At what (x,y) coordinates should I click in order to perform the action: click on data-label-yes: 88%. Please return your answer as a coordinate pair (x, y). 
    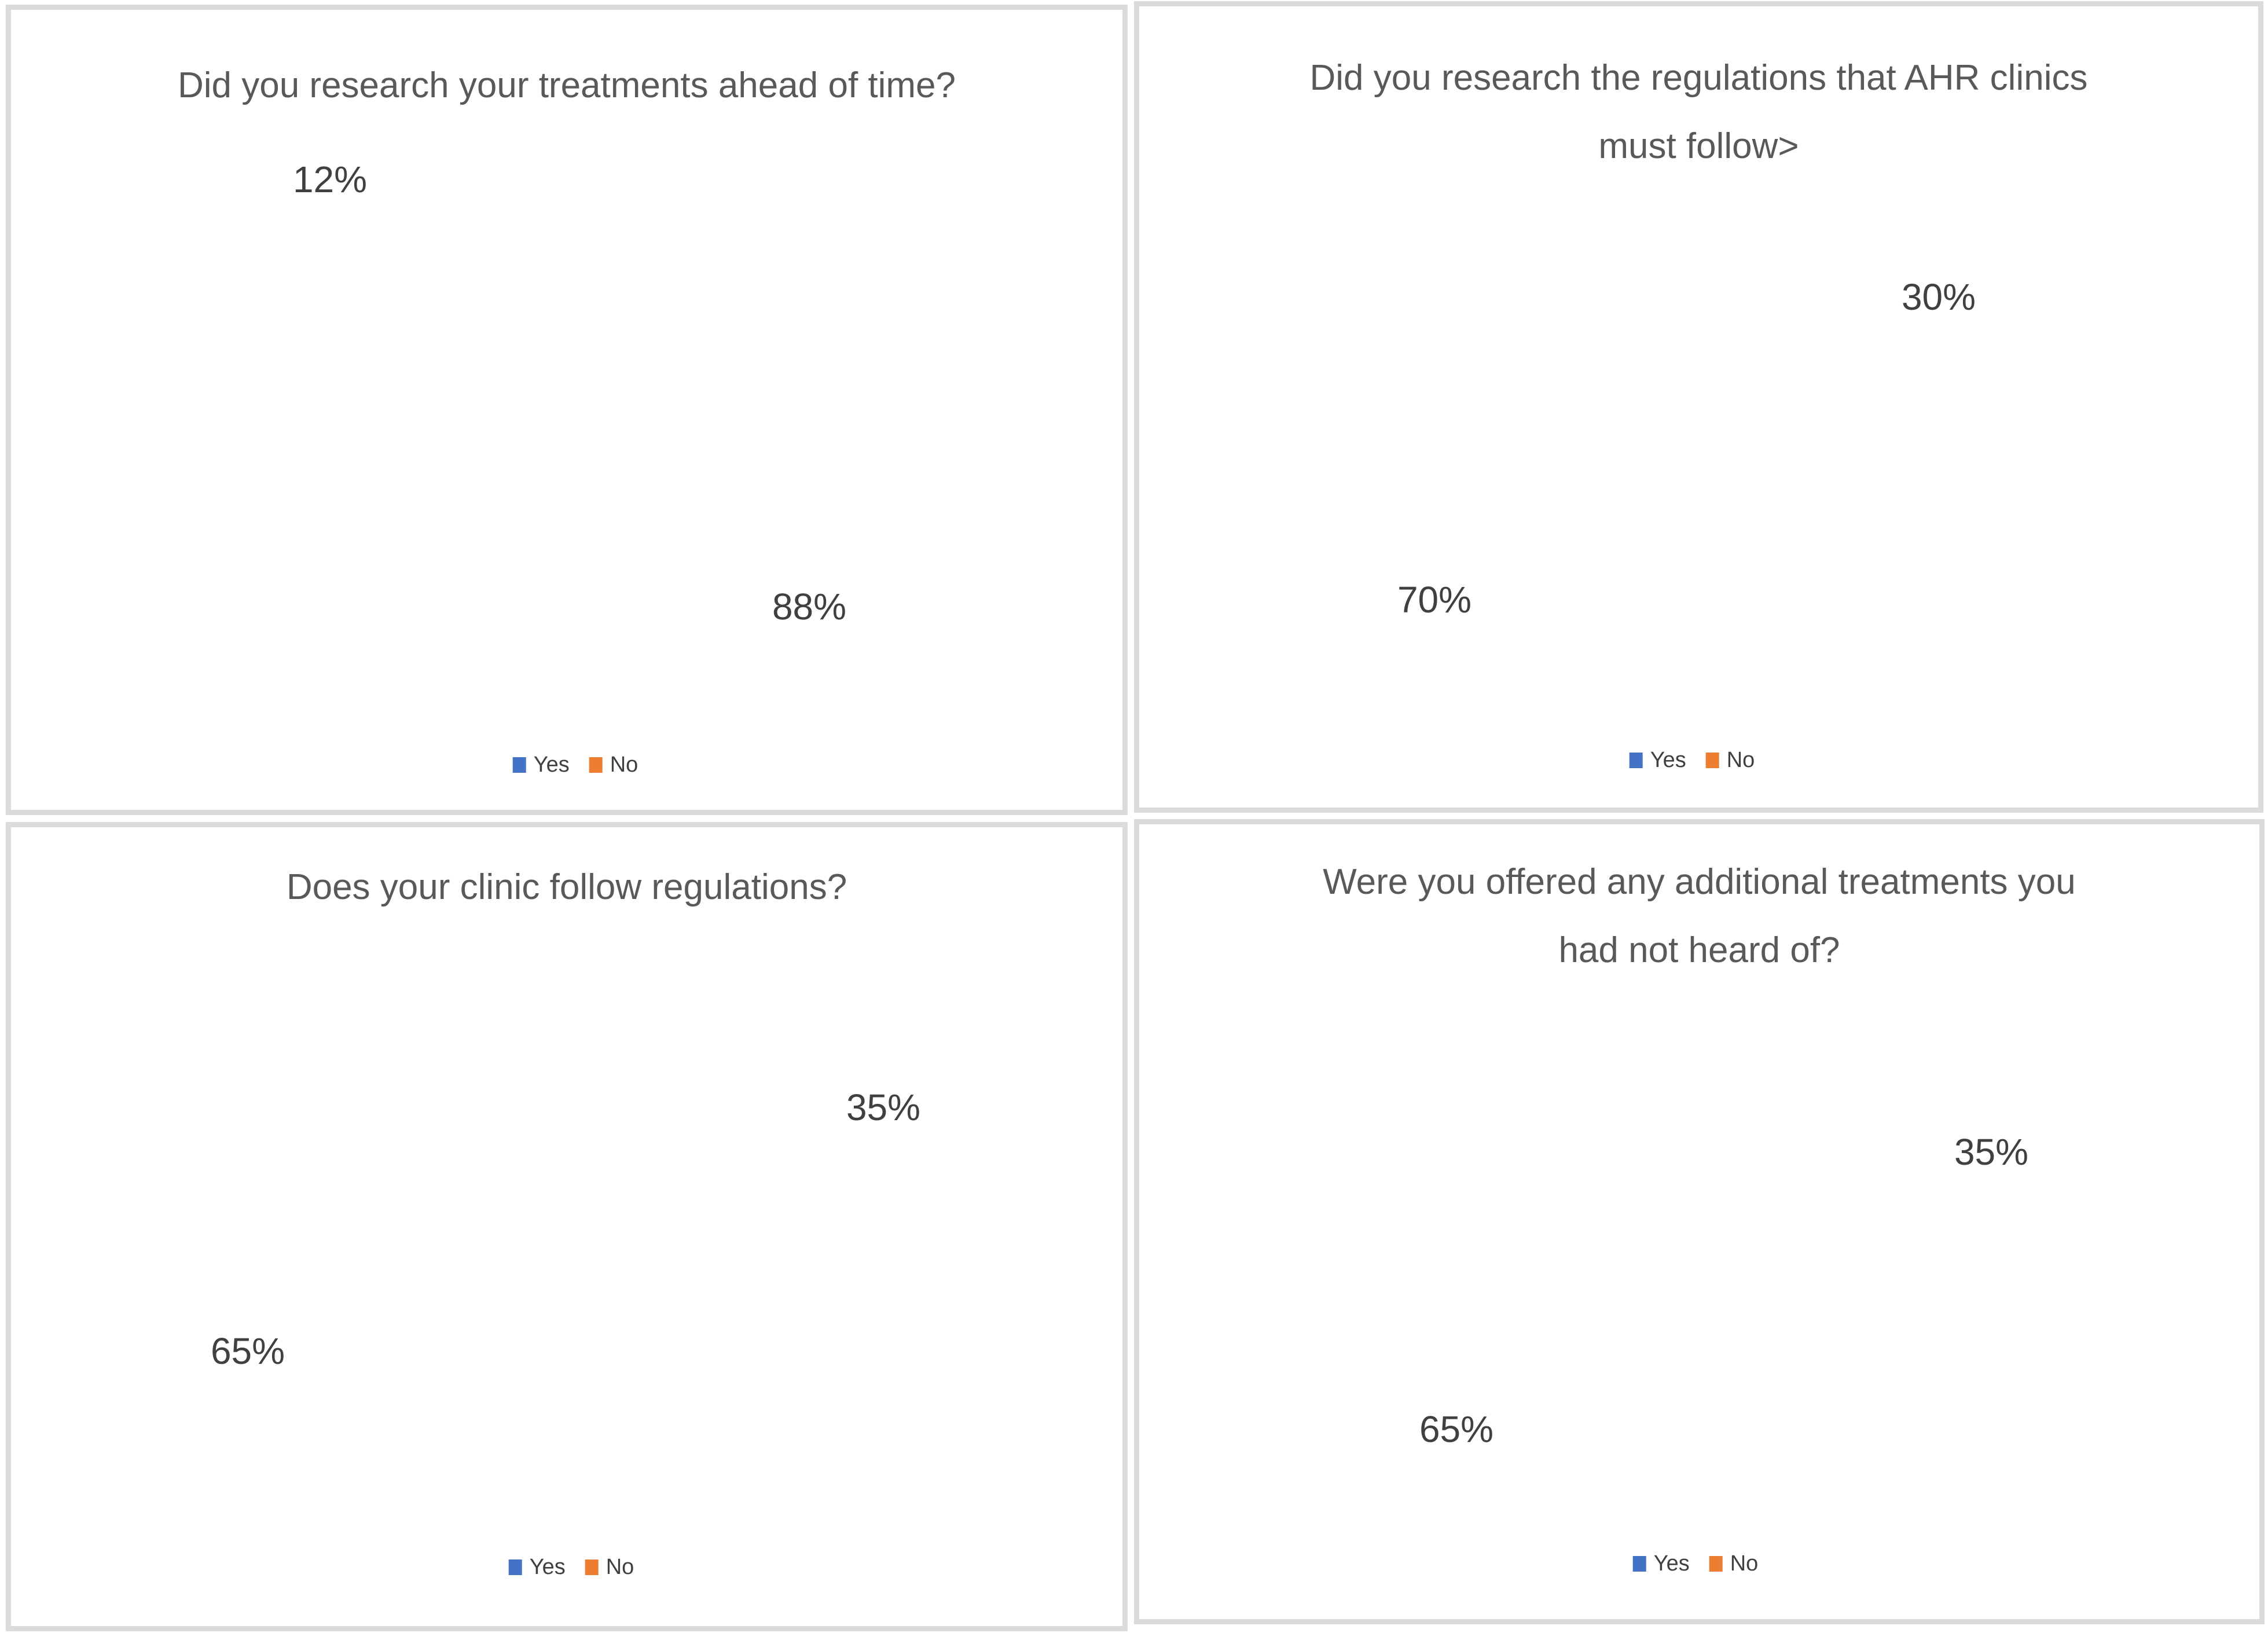
    Looking at the image, I should click on (809, 606).